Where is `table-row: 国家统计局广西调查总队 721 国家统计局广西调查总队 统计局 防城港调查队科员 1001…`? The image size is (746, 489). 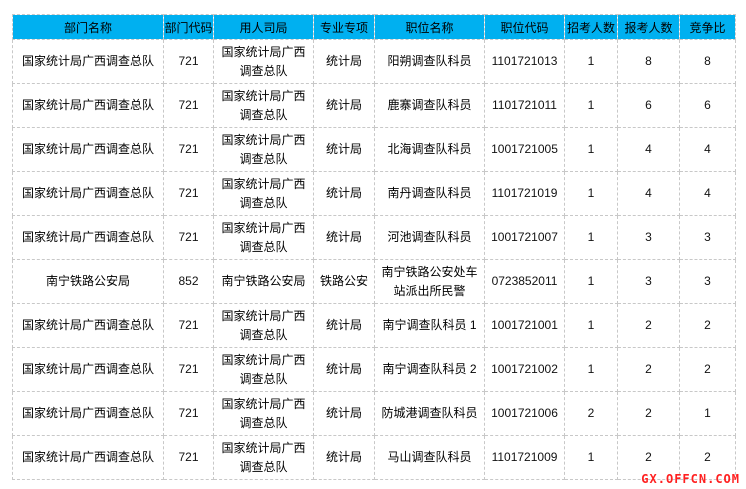
table-row: 国家统计局广西调查总队 721 国家统计局广西调查总队 统计局 防城港调查队科员 1001… is located at coordinates (374, 413).